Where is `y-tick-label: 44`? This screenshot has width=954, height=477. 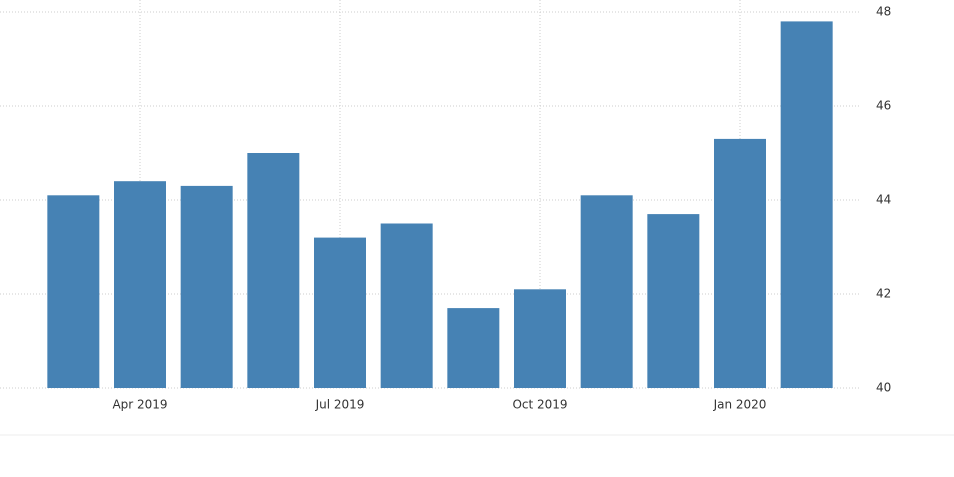
y-tick-label: 44 is located at coordinates (883, 200).